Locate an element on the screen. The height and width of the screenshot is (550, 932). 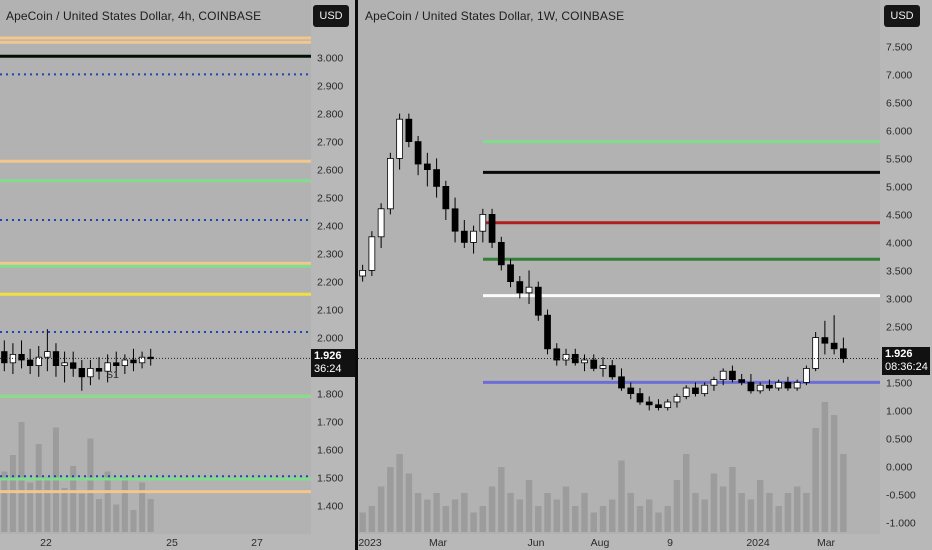
pane-divider is located at coordinates (356, 275).